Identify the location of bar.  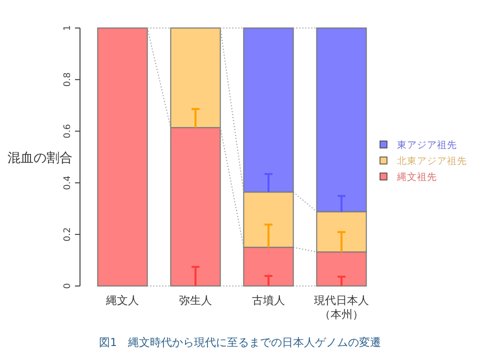
(122, 157).